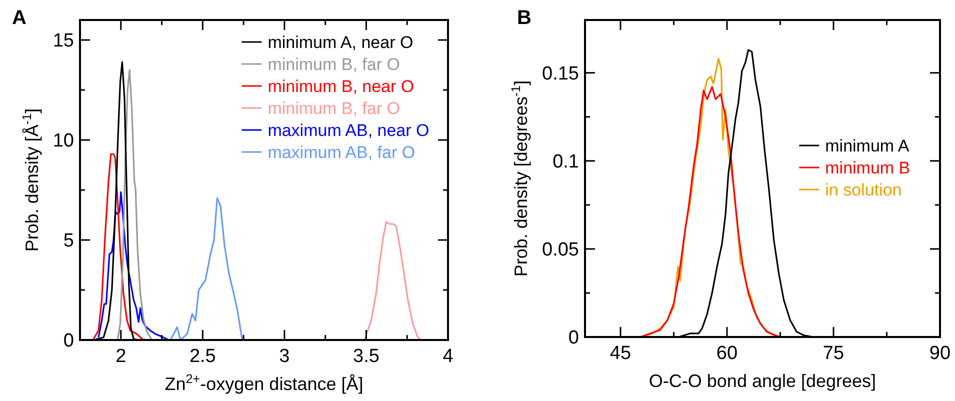  Describe the element at coordinates (63, 41) in the screenshot. I see `y-tick-label: 15` at that location.